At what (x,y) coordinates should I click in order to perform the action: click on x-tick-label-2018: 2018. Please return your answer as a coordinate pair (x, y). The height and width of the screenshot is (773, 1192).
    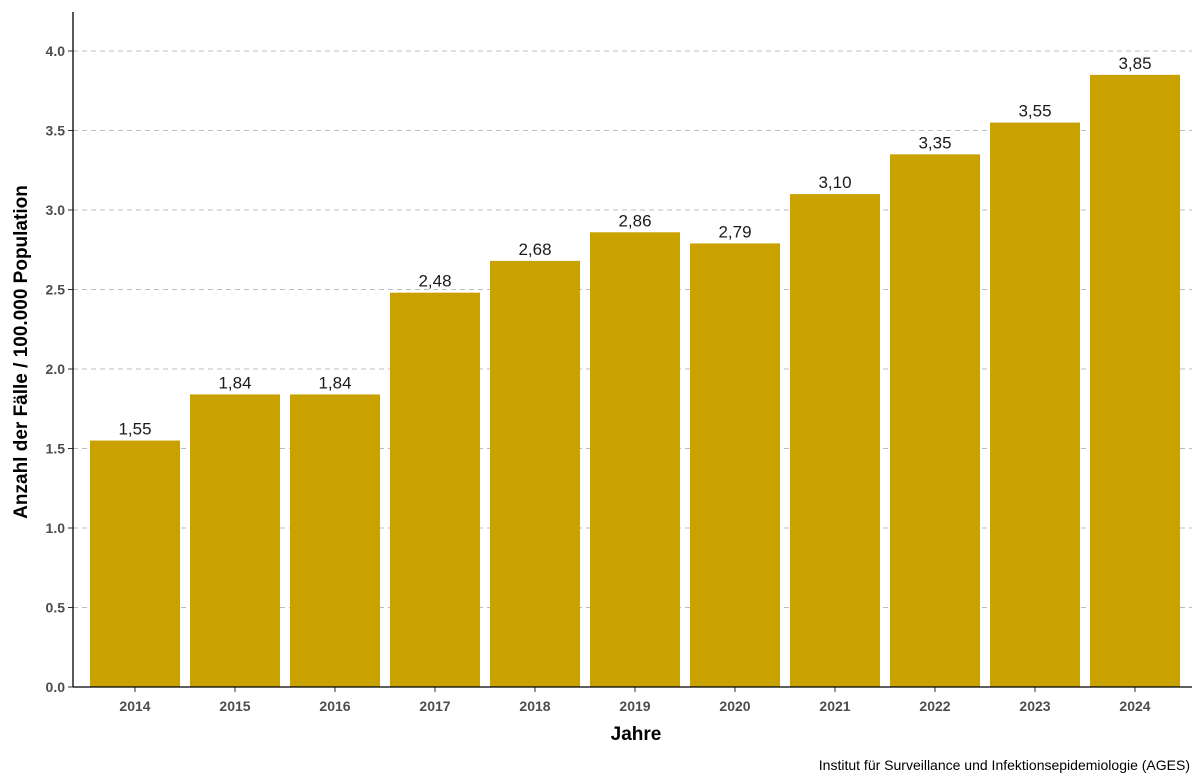
    Looking at the image, I should click on (534, 706).